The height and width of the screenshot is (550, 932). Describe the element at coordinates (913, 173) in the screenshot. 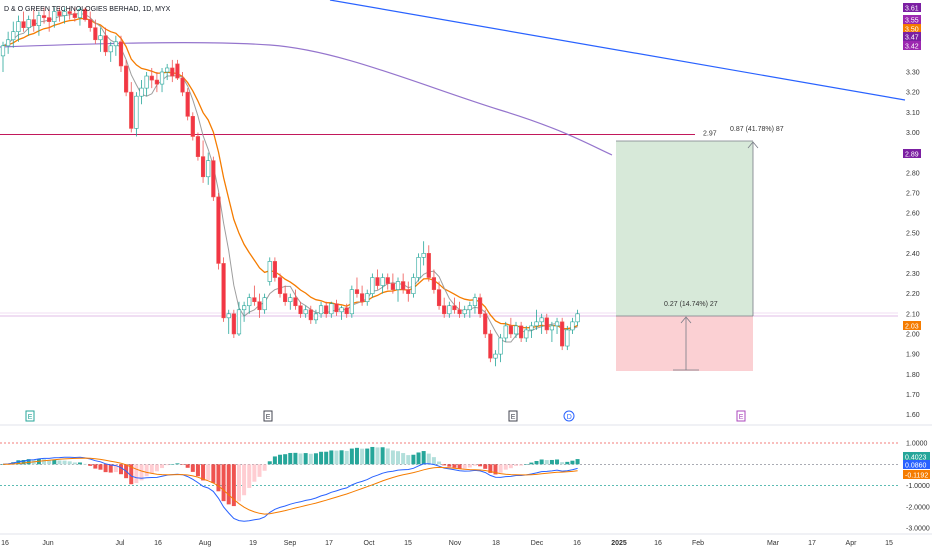

I see `price-tick-label: 2.80` at that location.